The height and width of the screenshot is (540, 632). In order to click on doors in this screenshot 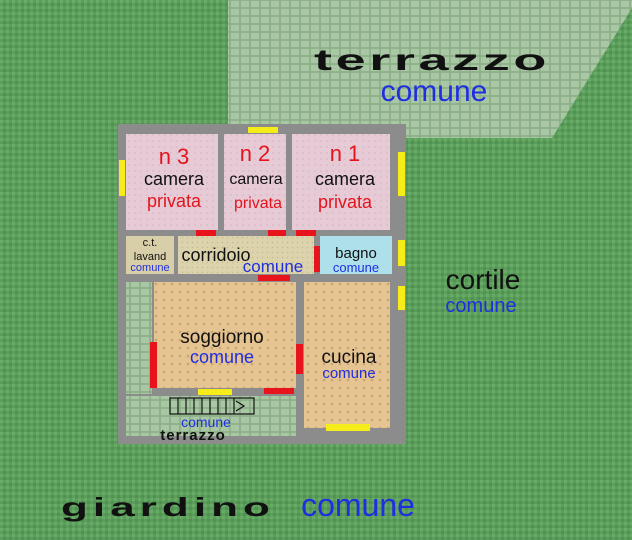, I will do `click(235, 312)`.